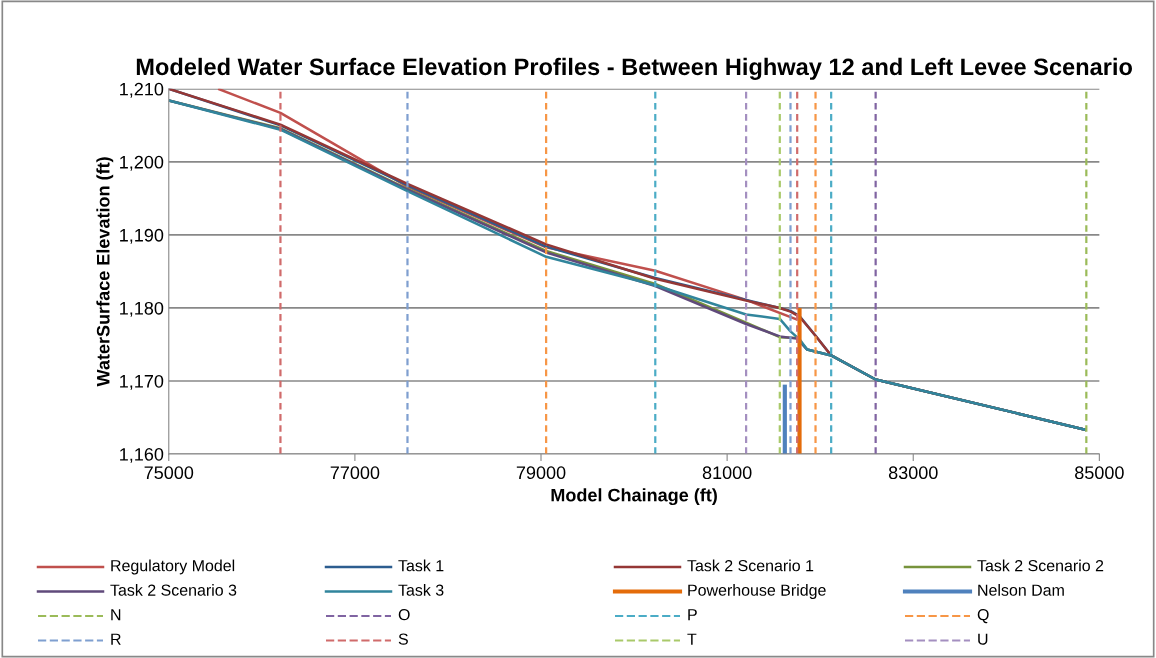 This screenshot has height=658, width=1156. I want to click on x-tick-label: 83000, so click(913, 473).